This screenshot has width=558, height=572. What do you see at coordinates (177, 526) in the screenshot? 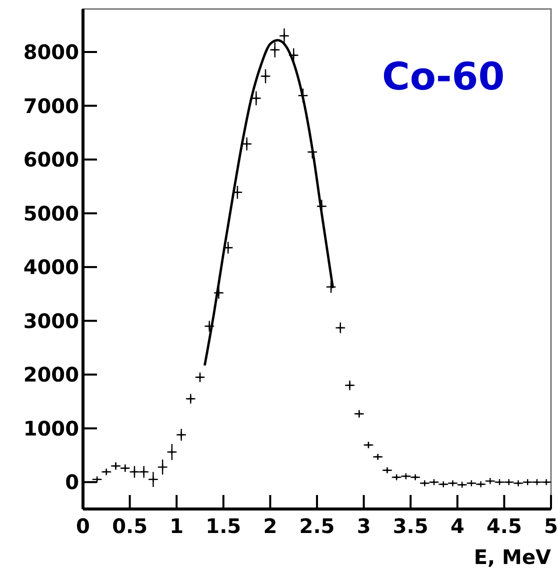
I see `x-tick-label: 1` at bounding box center [177, 526].